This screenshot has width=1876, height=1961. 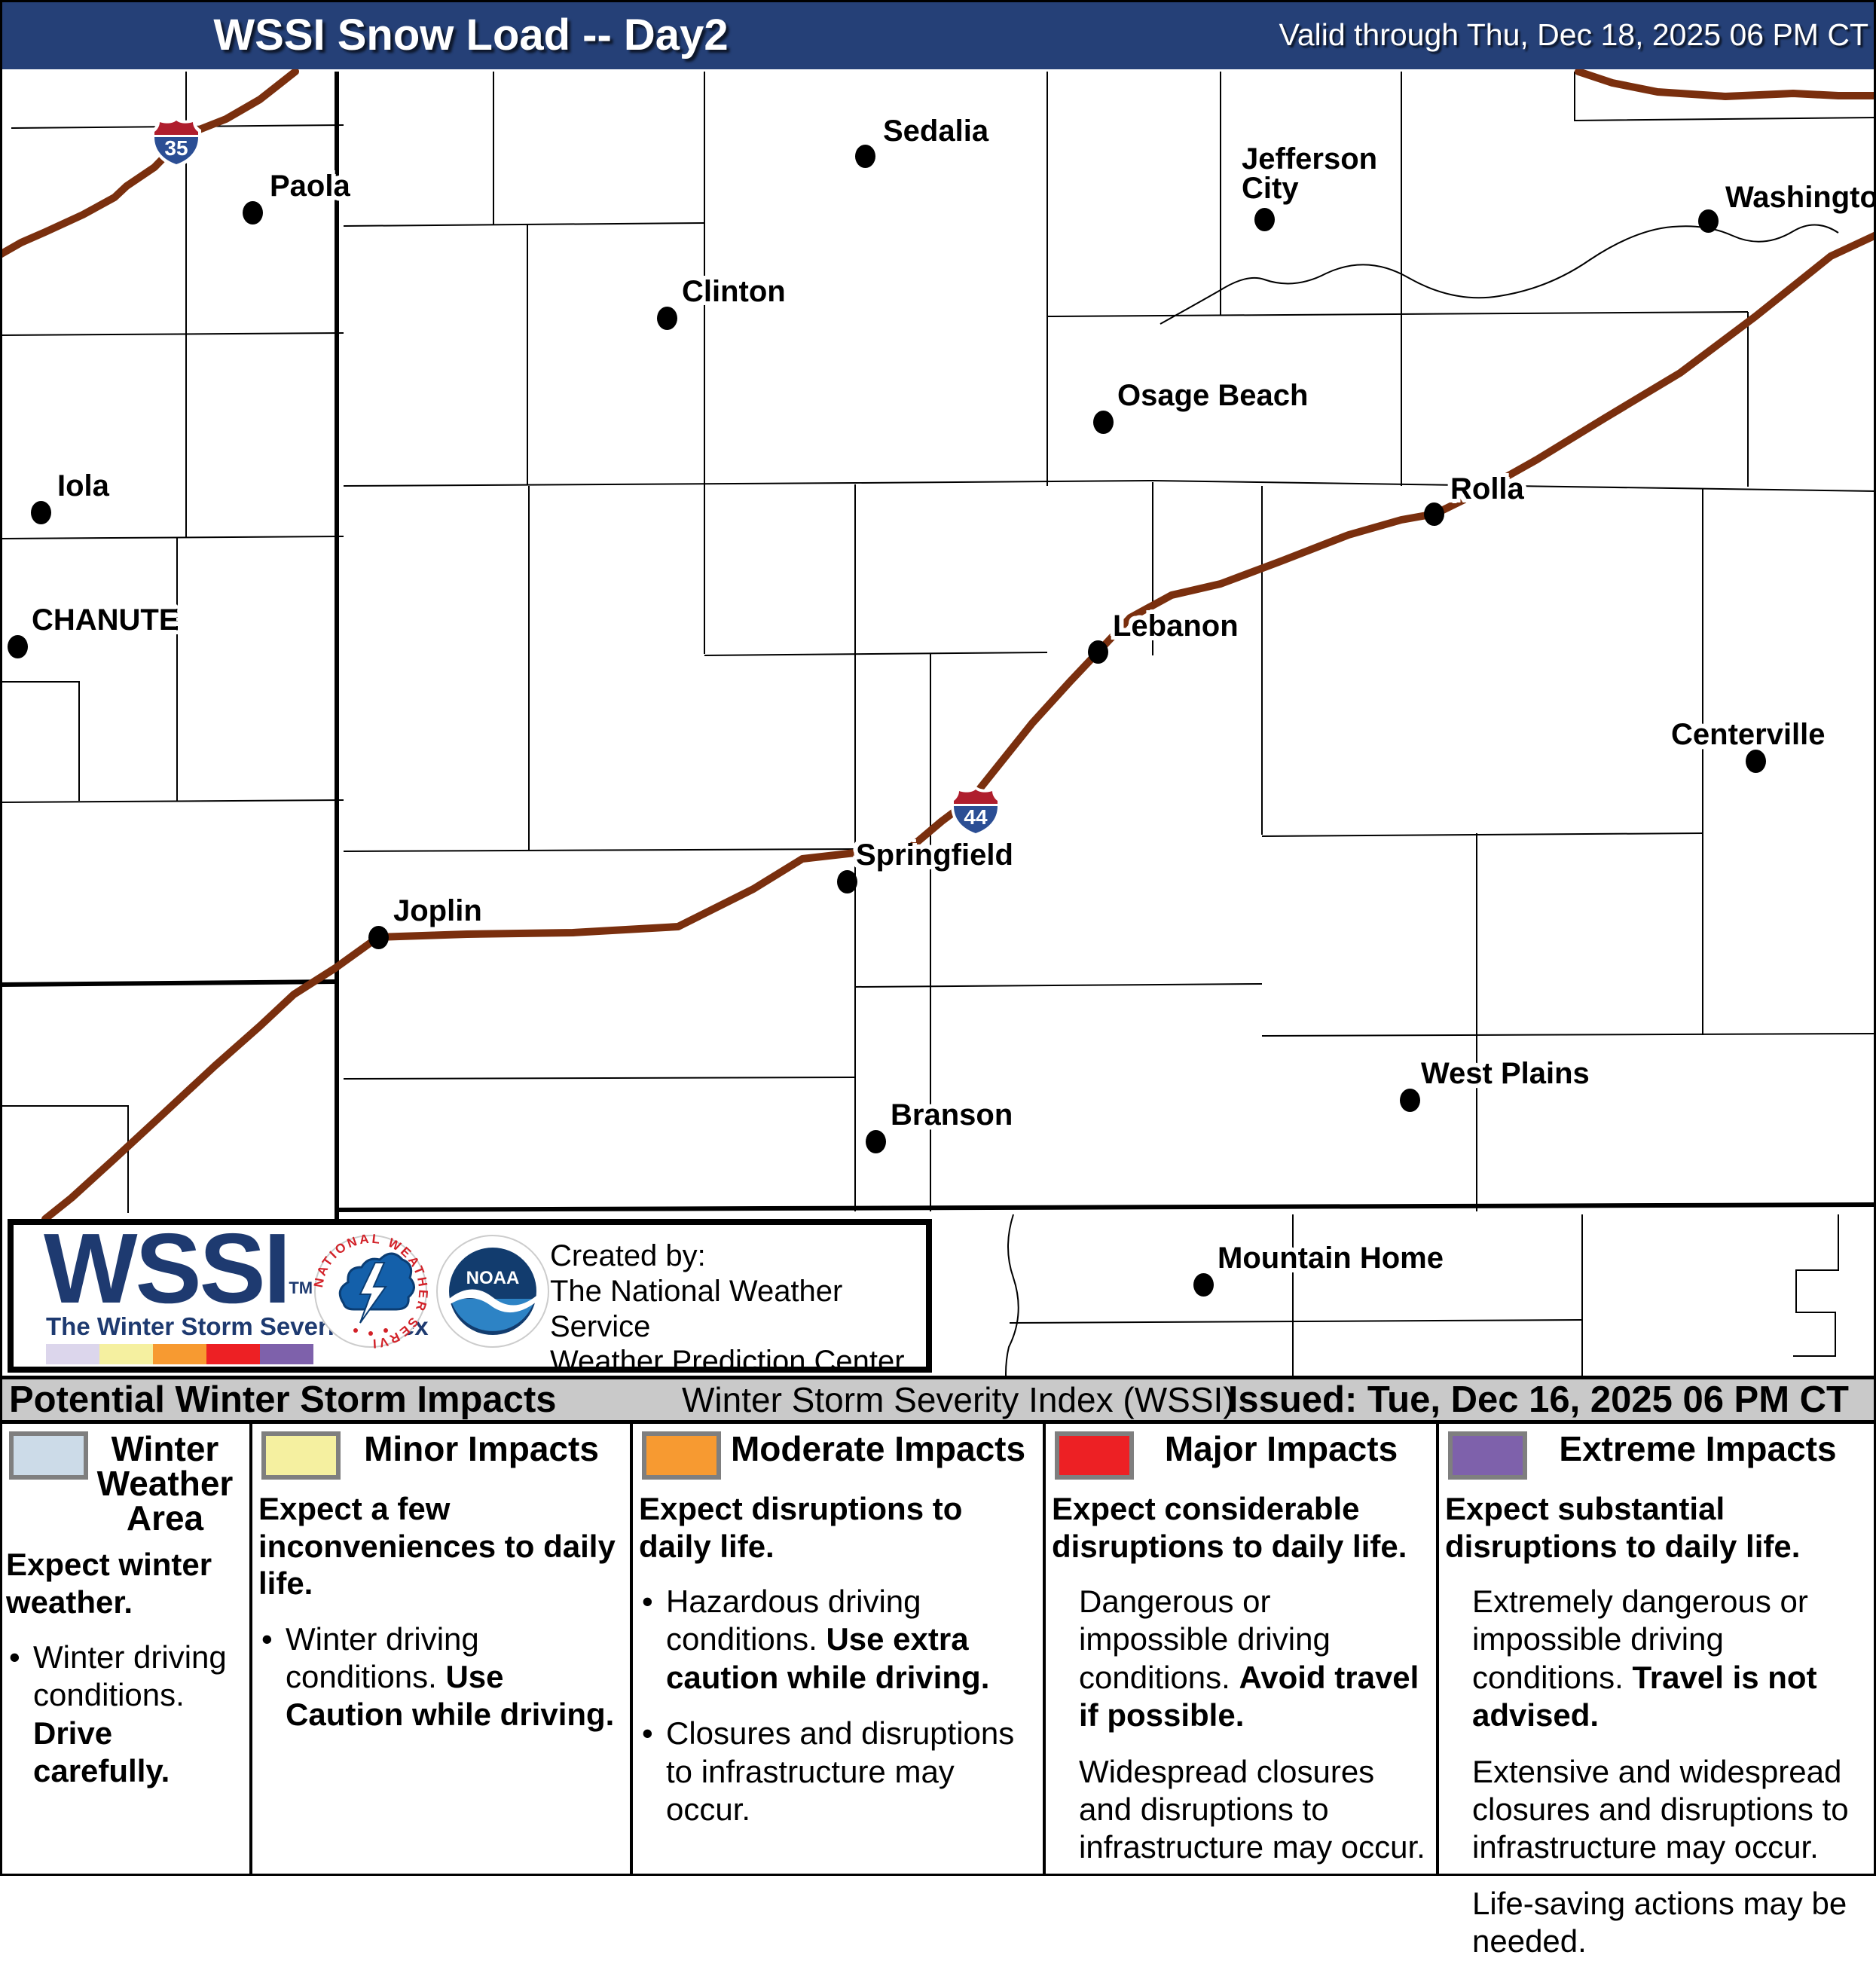 I want to click on trademark-symbol: TM, so click(x=301, y=1287).